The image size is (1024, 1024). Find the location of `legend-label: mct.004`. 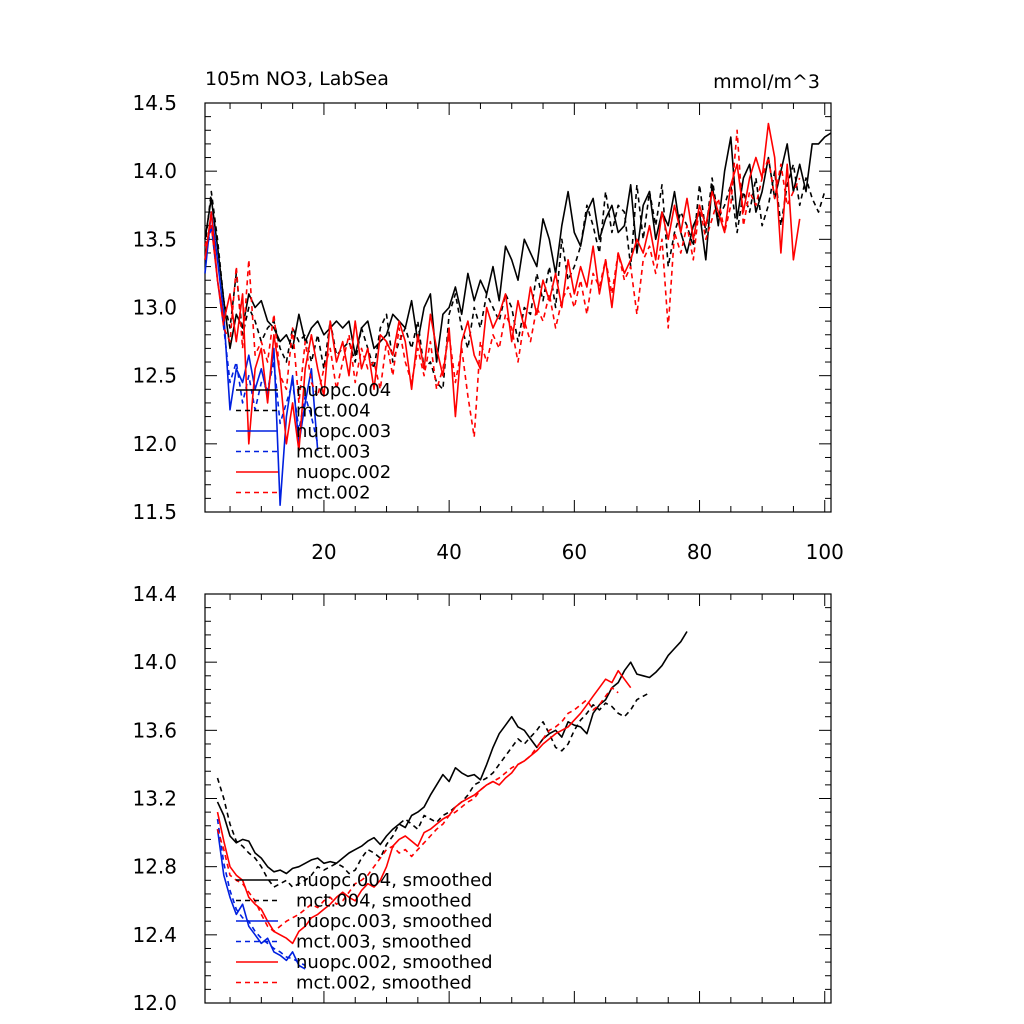

legend-label: mct.004 is located at coordinates (333, 411).